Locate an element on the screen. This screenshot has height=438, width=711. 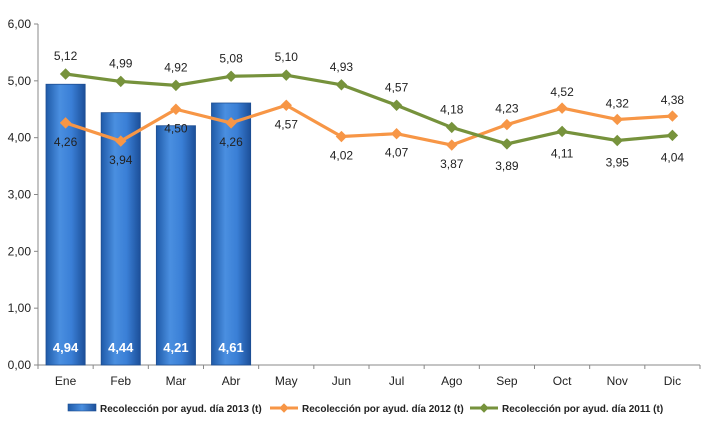
data-label-2012: 4,38 is located at coordinates (673, 100).